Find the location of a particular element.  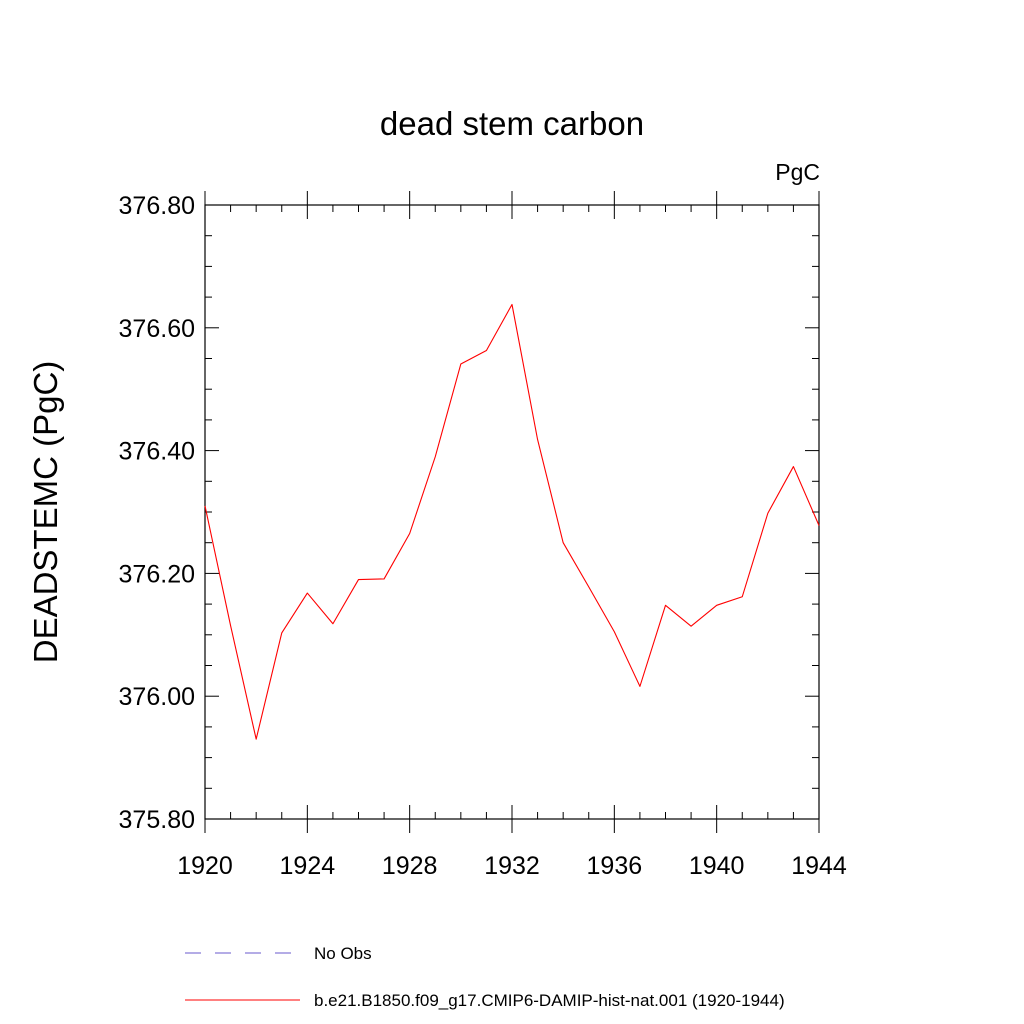

y-tick-label: 376.80 is located at coordinates (157, 206).